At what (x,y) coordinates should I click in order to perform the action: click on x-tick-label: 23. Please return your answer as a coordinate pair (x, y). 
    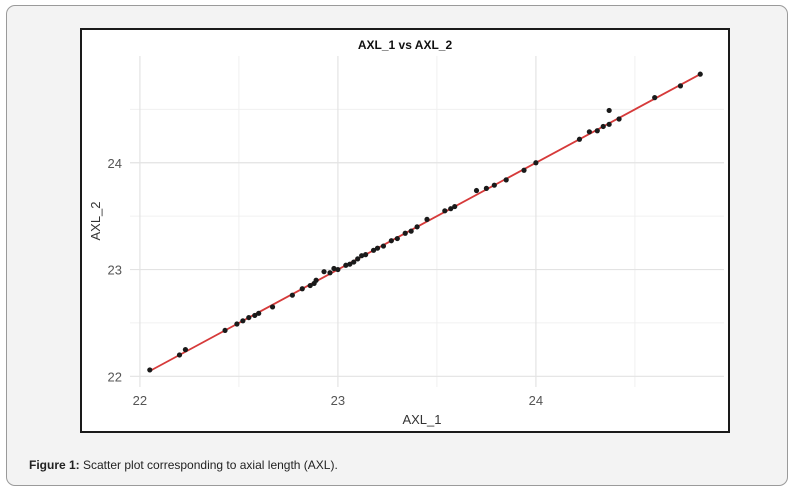
    Looking at the image, I should click on (338, 400).